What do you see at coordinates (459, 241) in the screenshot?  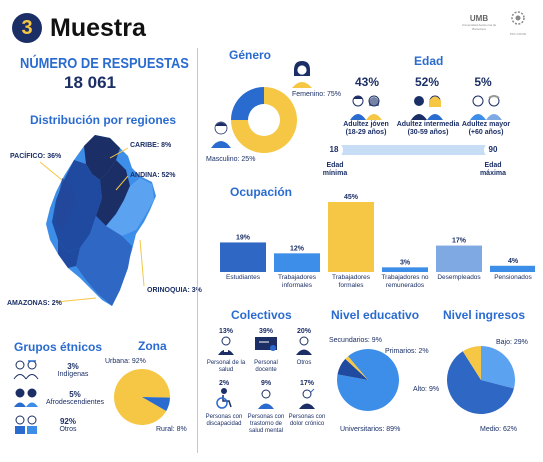 I see `occupation-value-label: 17%` at bounding box center [459, 241].